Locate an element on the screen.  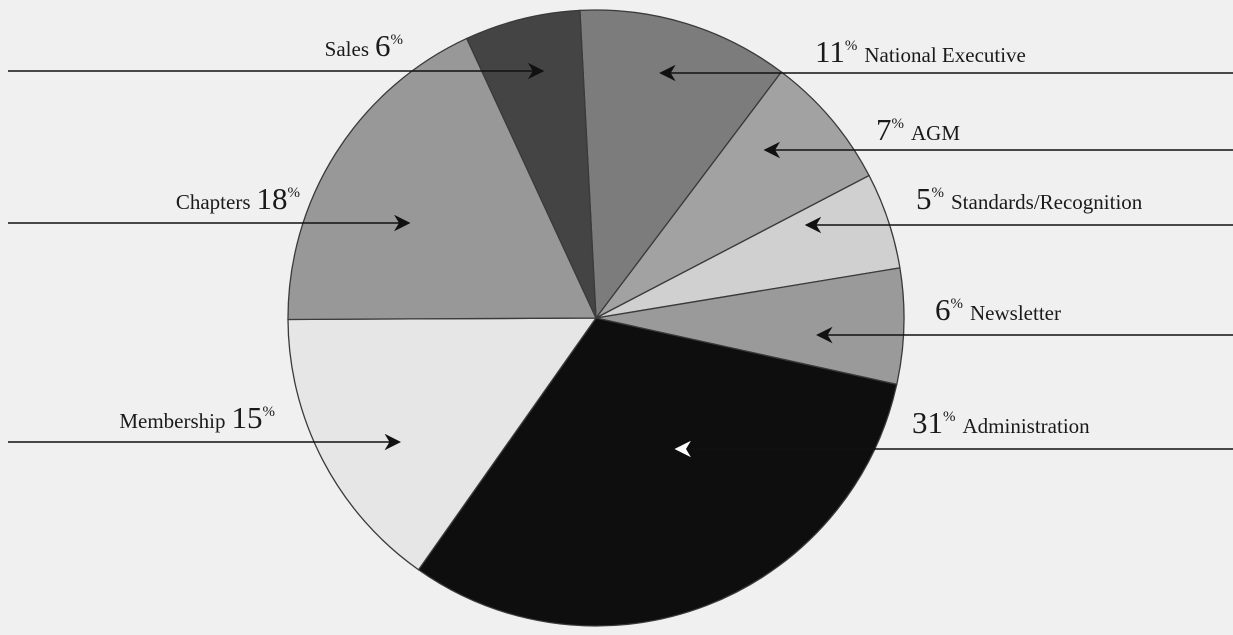
slice-value-agm: 7 is located at coordinates (884, 129).